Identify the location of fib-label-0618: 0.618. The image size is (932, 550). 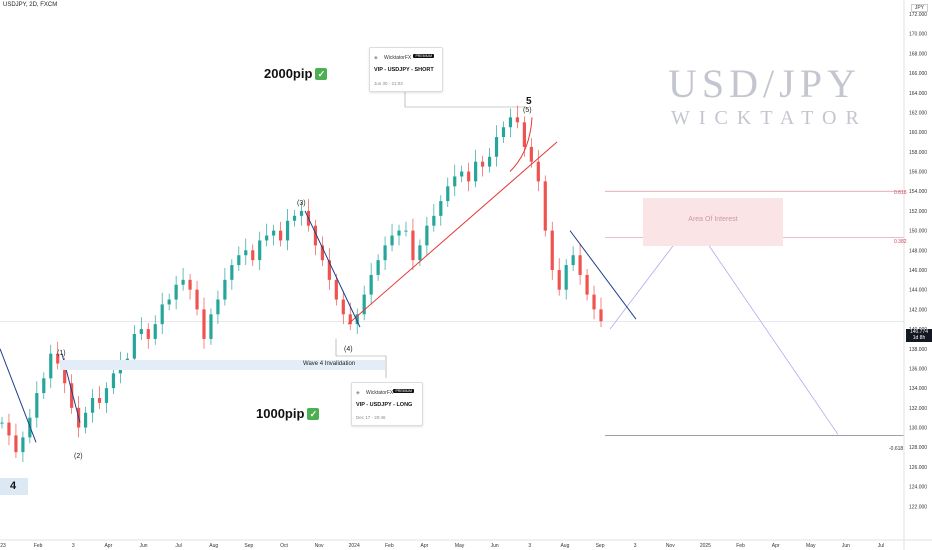
(900, 193).